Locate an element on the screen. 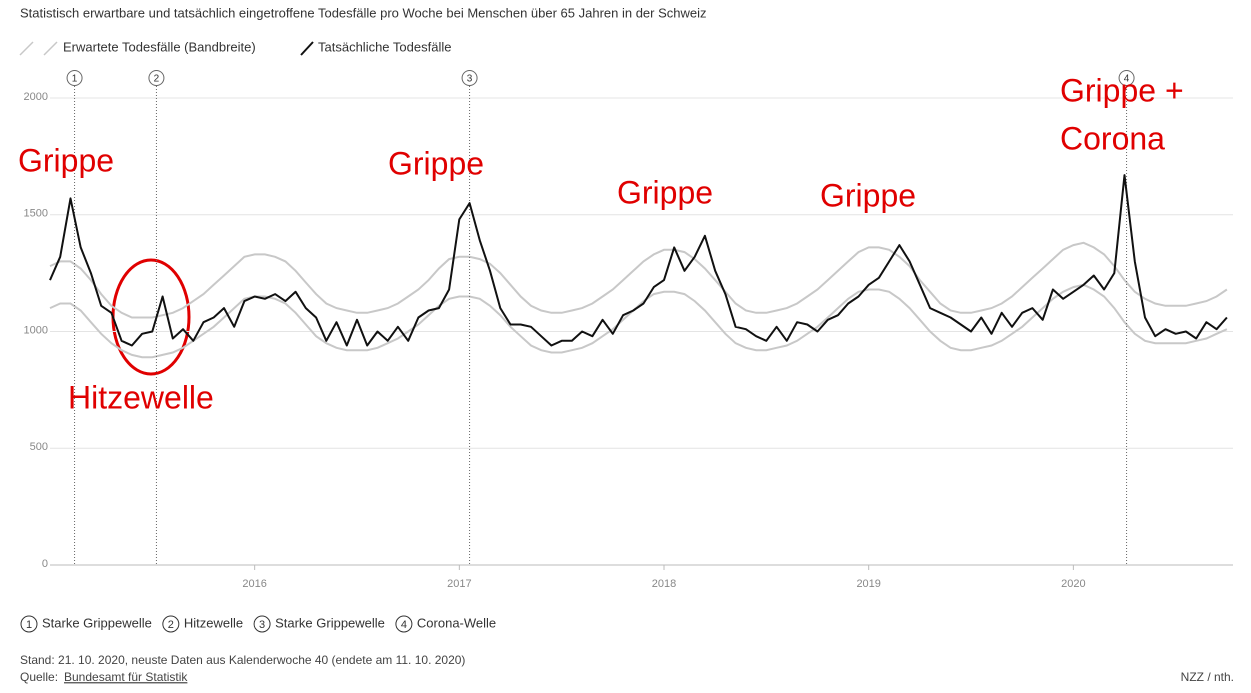 The width and height of the screenshot is (1251, 693). annotation: Grippe + is located at coordinates (1122, 90).